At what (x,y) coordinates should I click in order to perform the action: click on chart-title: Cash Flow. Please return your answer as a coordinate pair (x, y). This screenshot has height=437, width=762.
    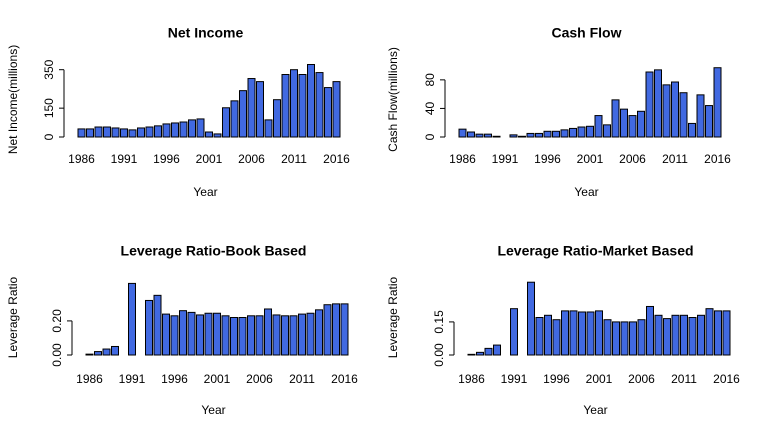
    Looking at the image, I should click on (586, 33).